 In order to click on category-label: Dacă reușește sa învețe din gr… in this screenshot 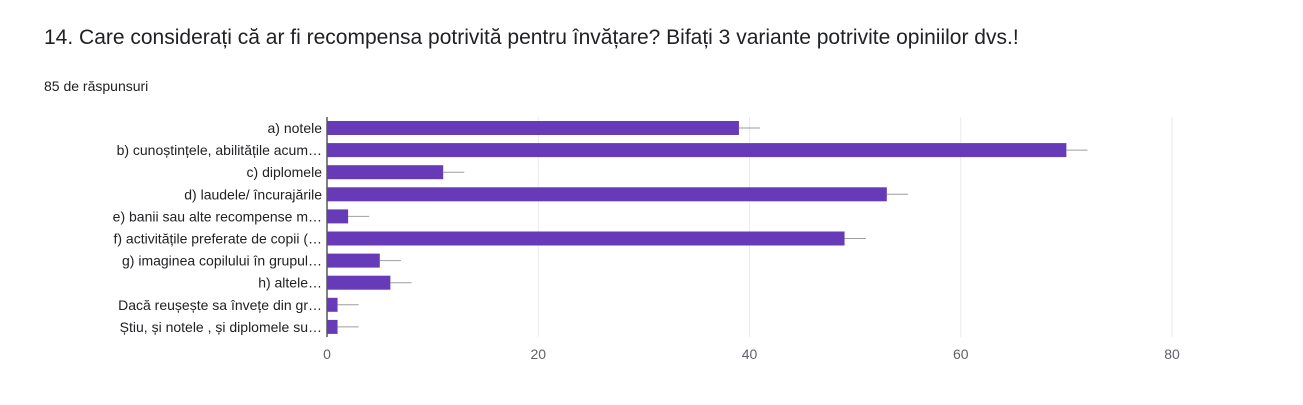, I will do `click(220, 305)`.